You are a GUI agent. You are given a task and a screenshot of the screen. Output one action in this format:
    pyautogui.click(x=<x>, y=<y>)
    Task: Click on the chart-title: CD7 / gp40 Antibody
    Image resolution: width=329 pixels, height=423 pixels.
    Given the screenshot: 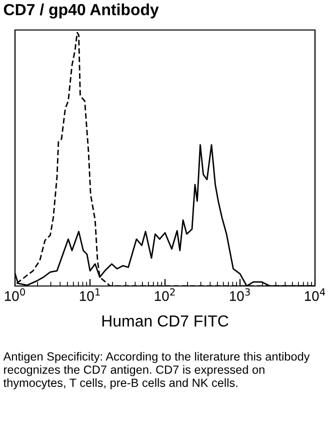 What is the action you would take?
    pyautogui.click(x=81, y=11)
    